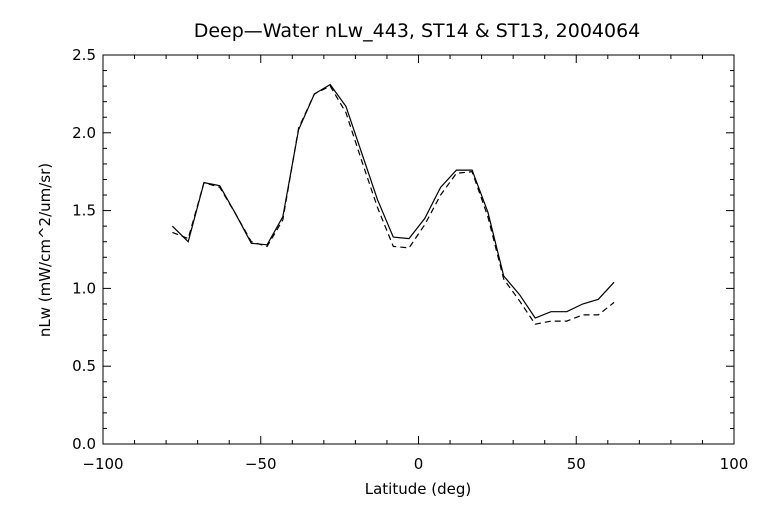 This screenshot has height=512, width=768. I want to click on y-tick-label: 1.0, so click(84, 288).